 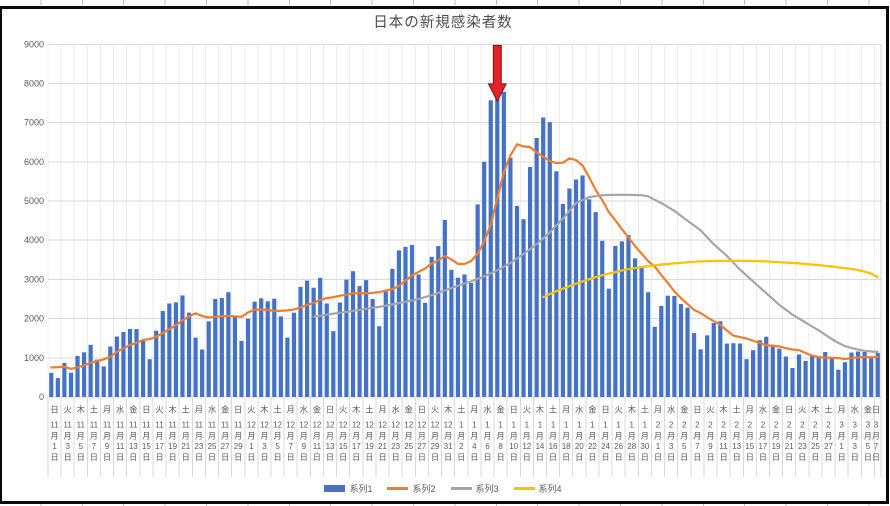 What do you see at coordinates (553, 446) in the screenshot?
I see `svg-text: 16` at bounding box center [553, 446].